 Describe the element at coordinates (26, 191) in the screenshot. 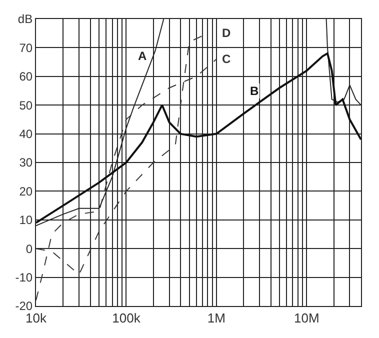

I see `y-tick-label: 20` at that location.